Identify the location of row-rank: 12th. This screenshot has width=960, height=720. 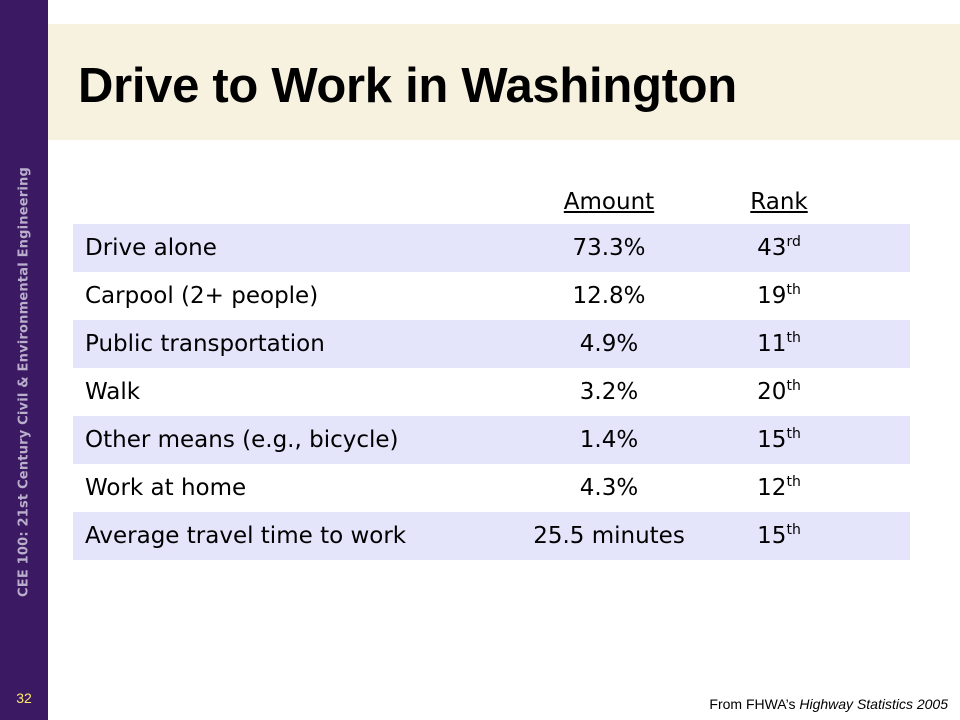
(779, 488).